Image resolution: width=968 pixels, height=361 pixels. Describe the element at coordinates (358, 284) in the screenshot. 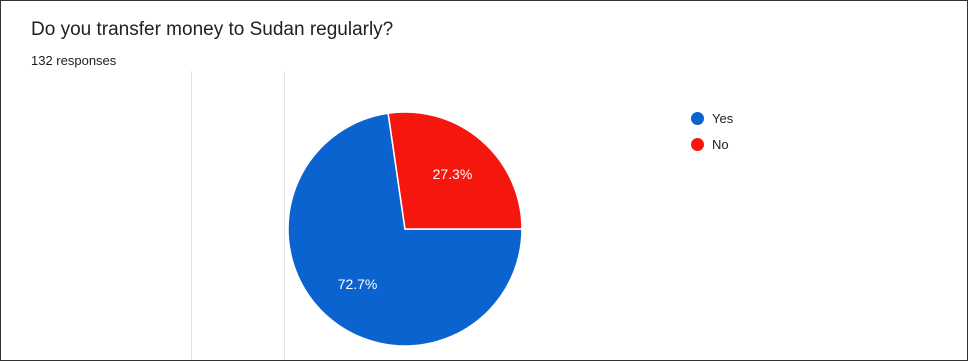

I see `pie-label-yes: 72.7%` at that location.